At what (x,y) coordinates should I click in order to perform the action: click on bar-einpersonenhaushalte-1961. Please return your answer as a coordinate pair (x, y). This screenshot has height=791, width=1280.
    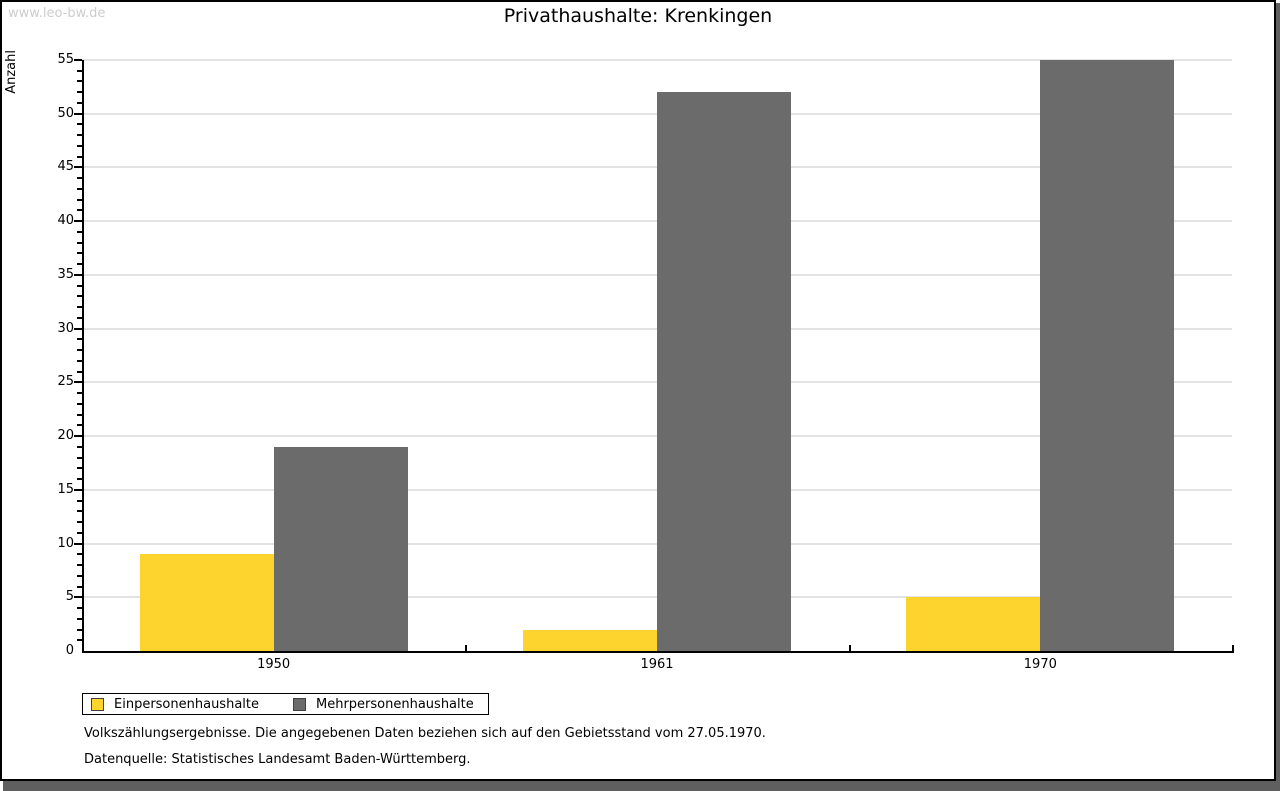
    Looking at the image, I should click on (590, 640).